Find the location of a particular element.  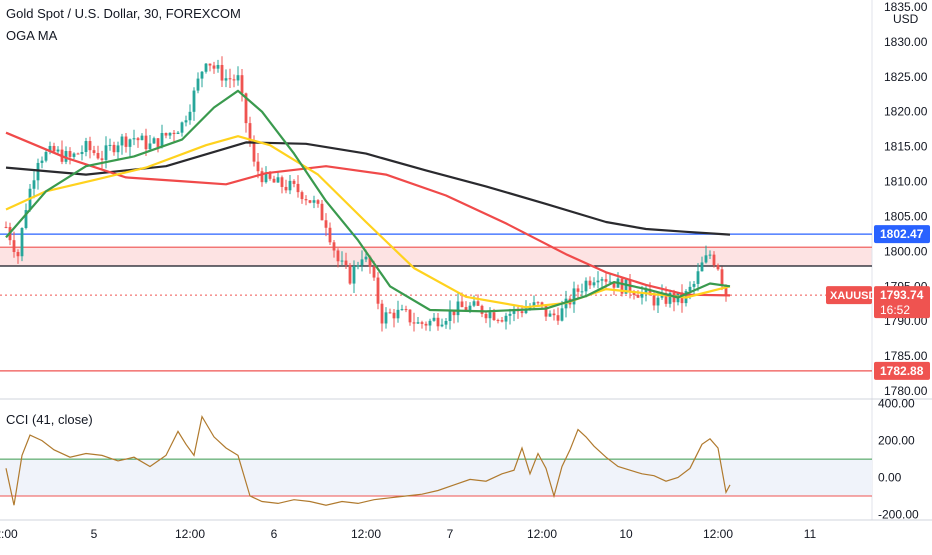

symbol-badge-label: XAUUSD is located at coordinates (853, 296).